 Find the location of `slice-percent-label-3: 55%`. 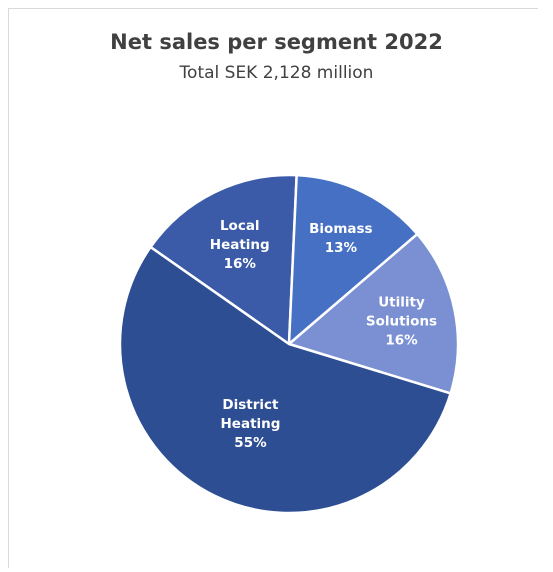

slice-percent-label-3: 55% is located at coordinates (250, 443).